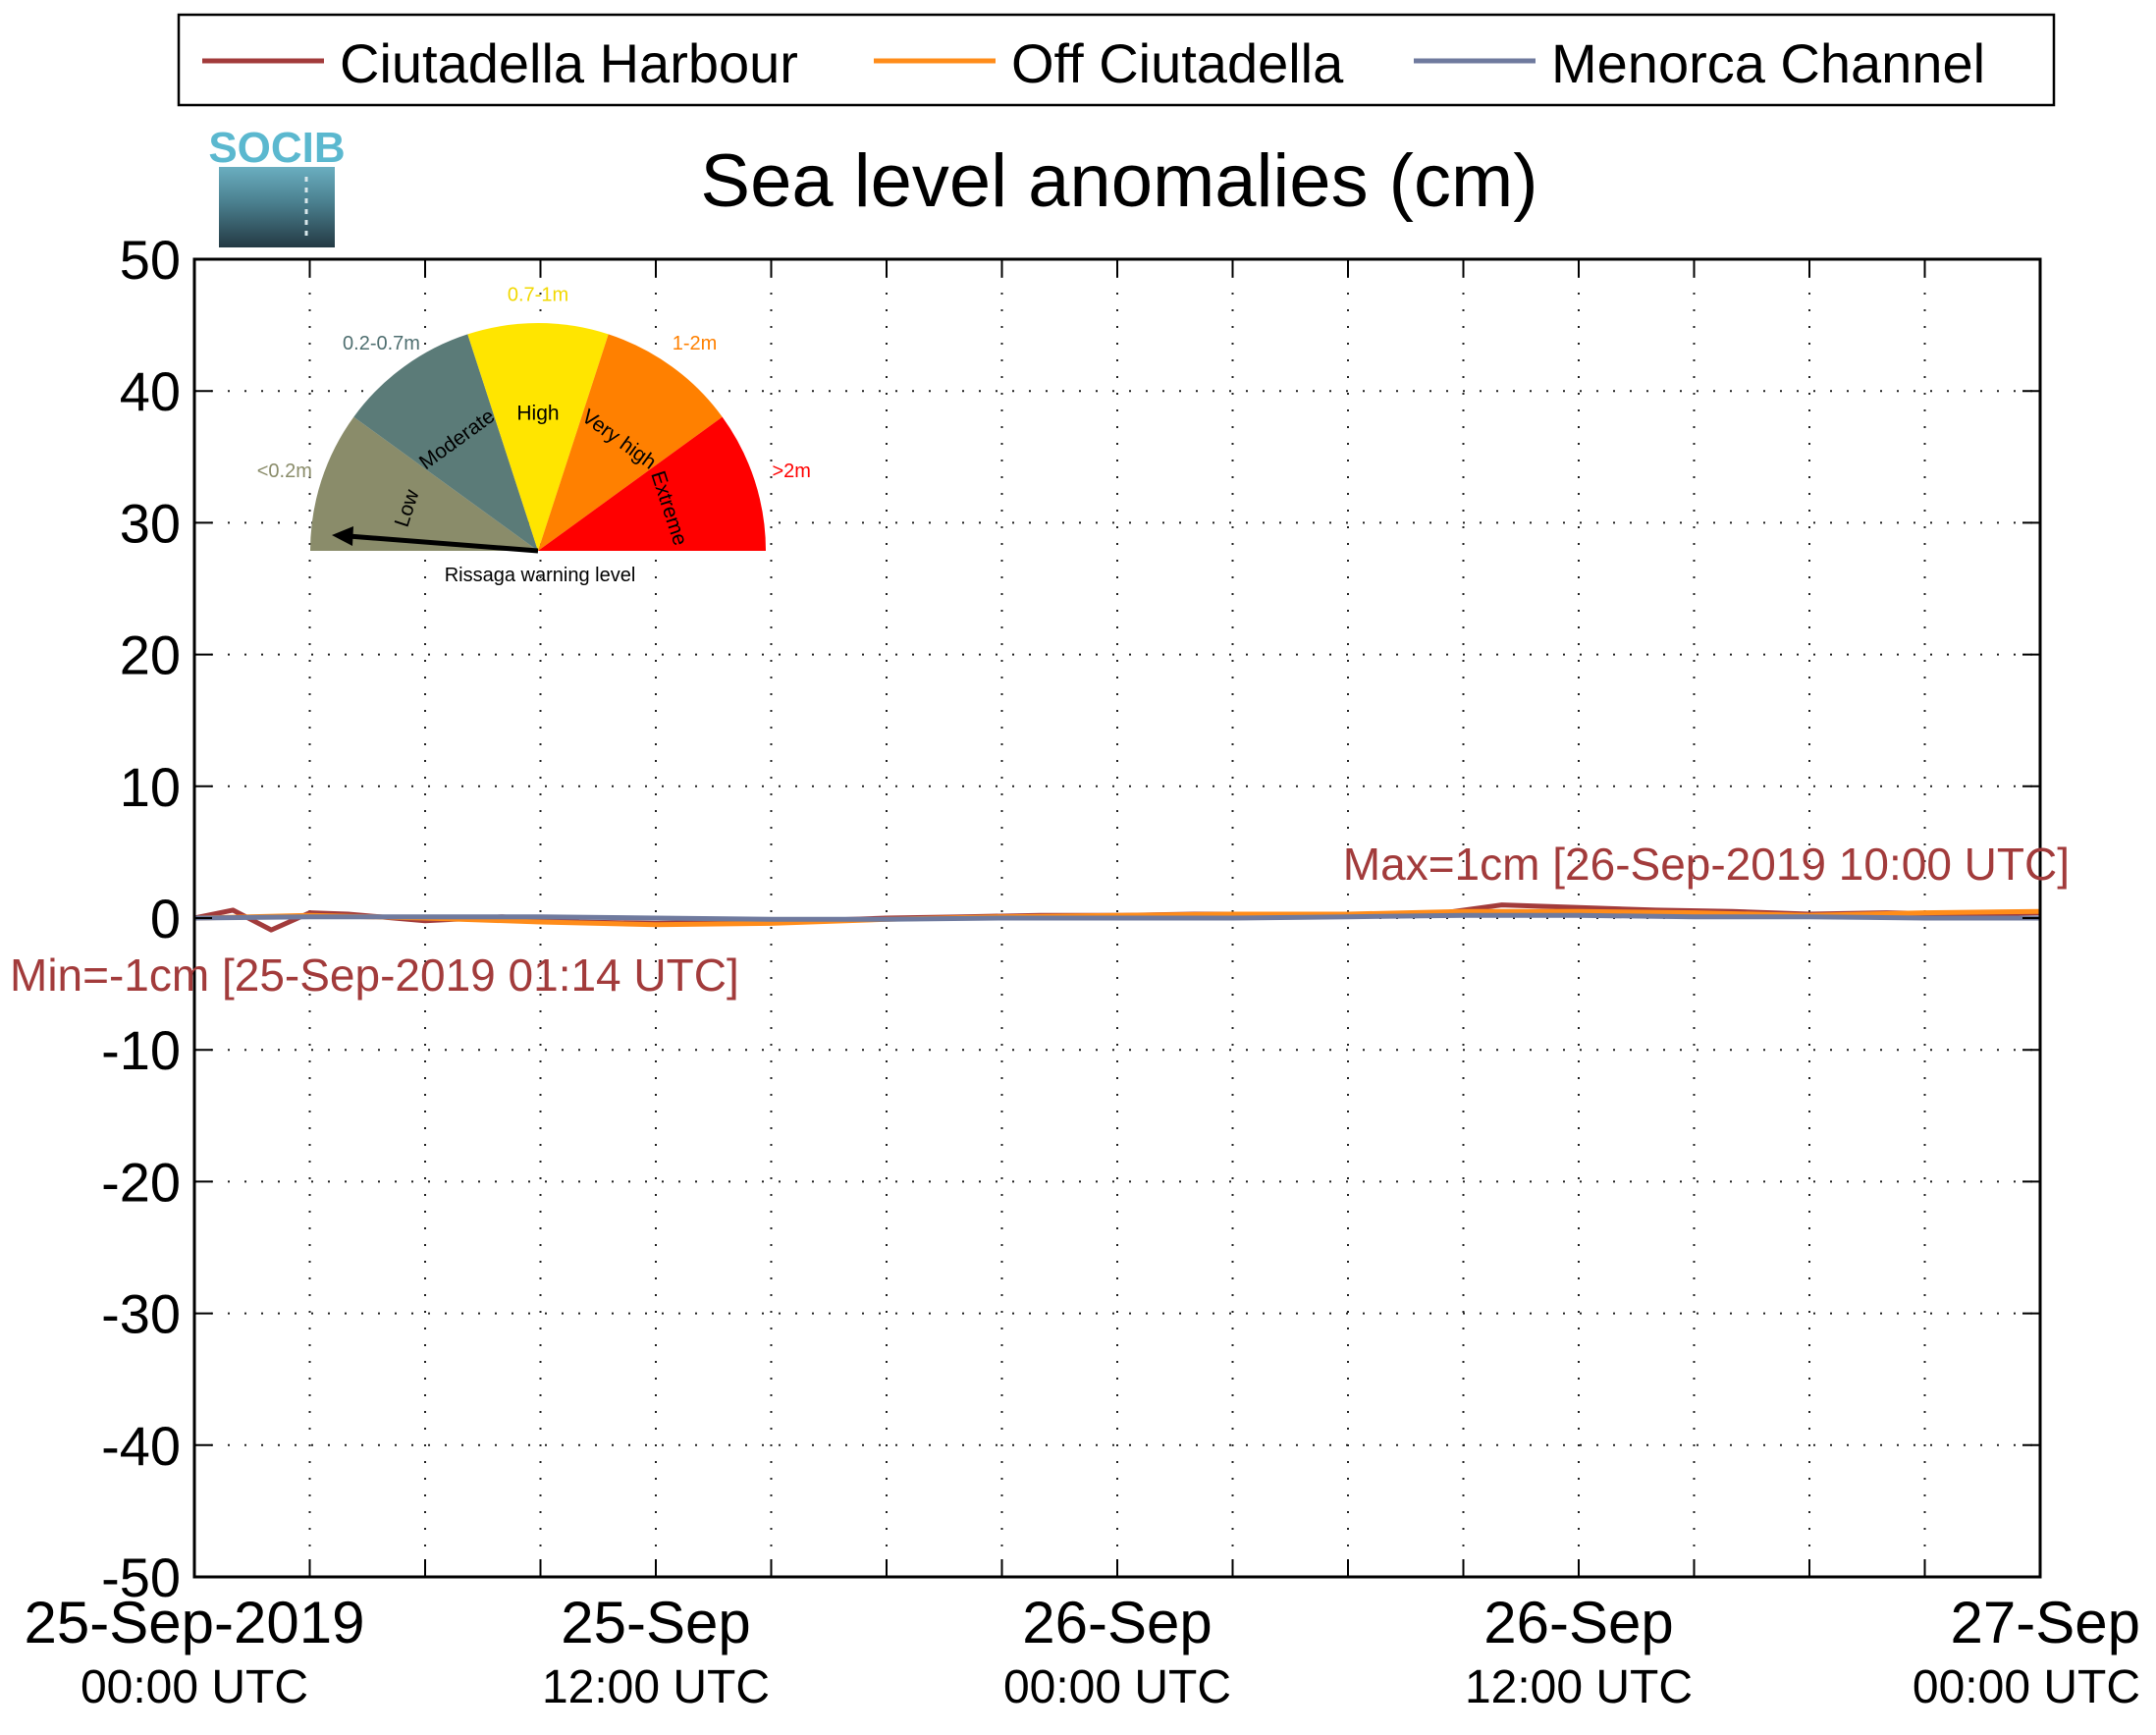  I want to click on legend-label-ciutadella-harbour: Ciutadella Harbour, so click(569, 63).